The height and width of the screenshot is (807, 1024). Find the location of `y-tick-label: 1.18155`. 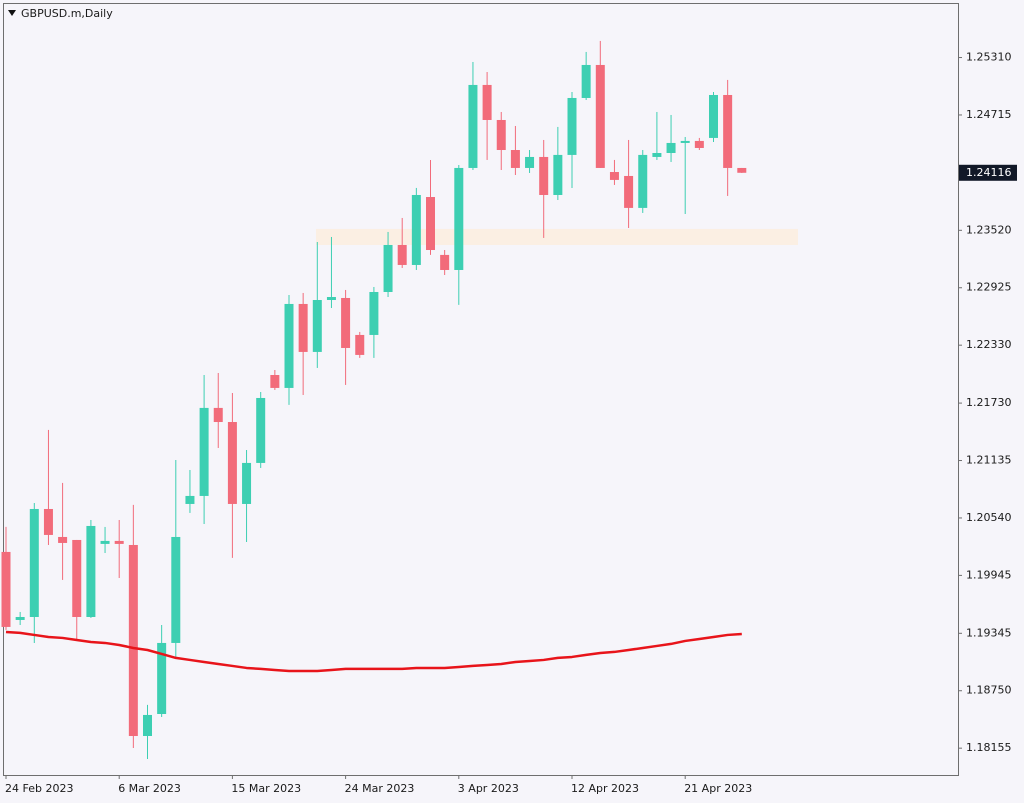

y-tick-label: 1.18155 is located at coordinates (989, 747).